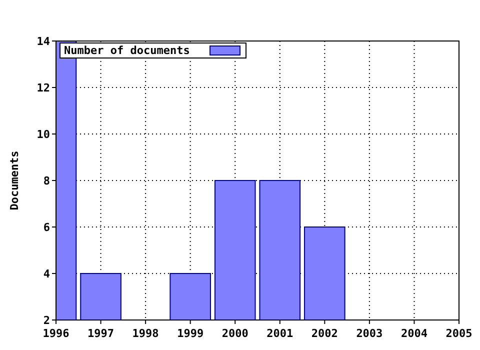 The width and height of the screenshot is (480, 350). I want to click on y-axis-title: Documents, so click(14, 180).